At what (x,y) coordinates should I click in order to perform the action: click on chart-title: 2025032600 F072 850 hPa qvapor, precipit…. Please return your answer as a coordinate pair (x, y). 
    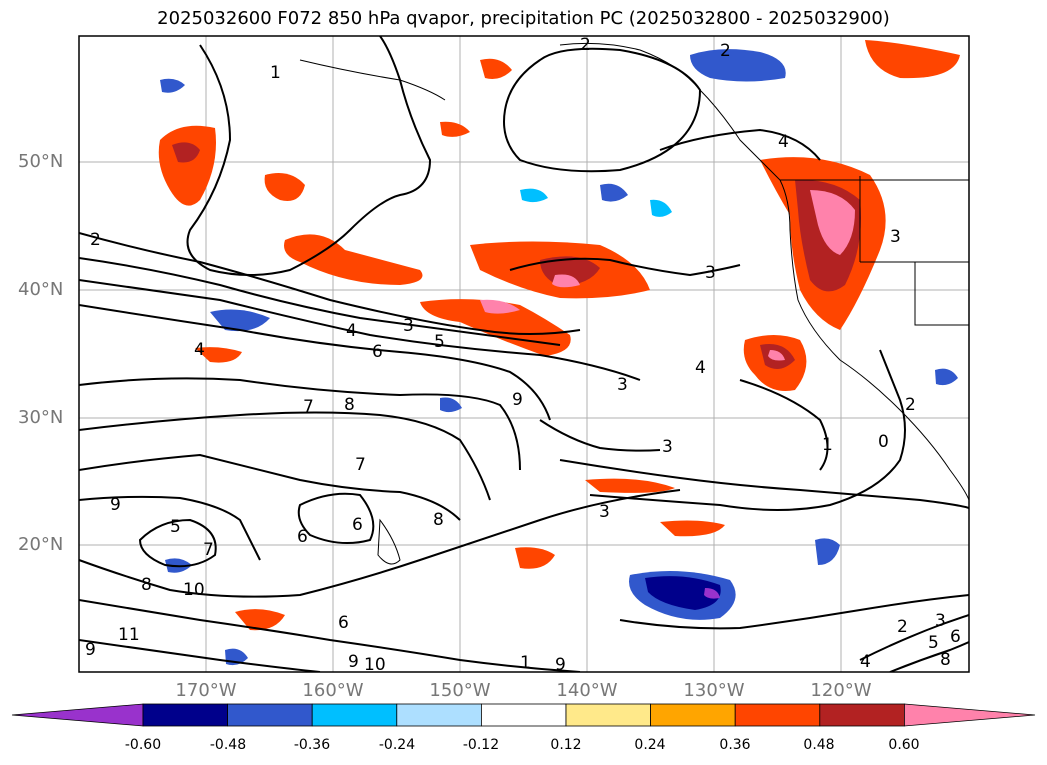
    Looking at the image, I should click on (523, 18).